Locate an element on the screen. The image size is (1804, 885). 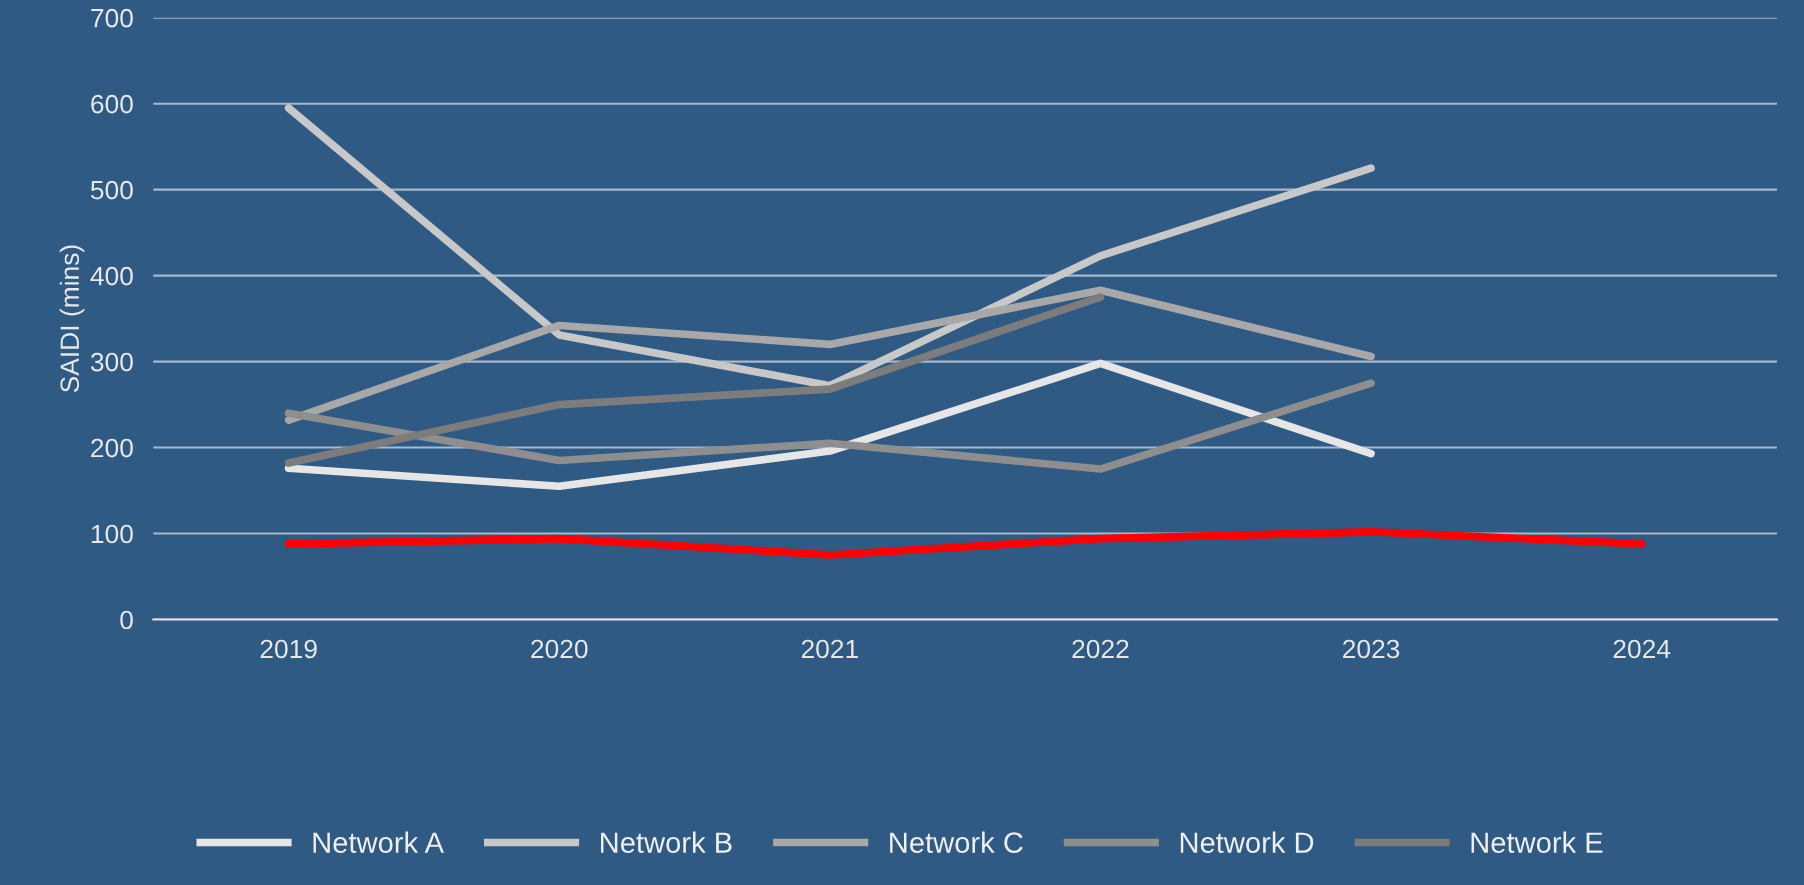
y-tick-label: 400 is located at coordinates (111, 276).